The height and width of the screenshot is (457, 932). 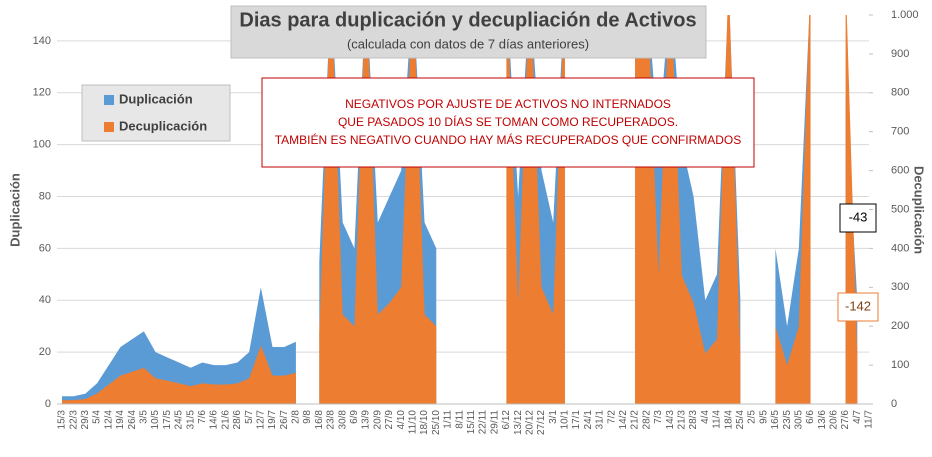 I want to click on legend-label: Duplicación, so click(x=156, y=98).